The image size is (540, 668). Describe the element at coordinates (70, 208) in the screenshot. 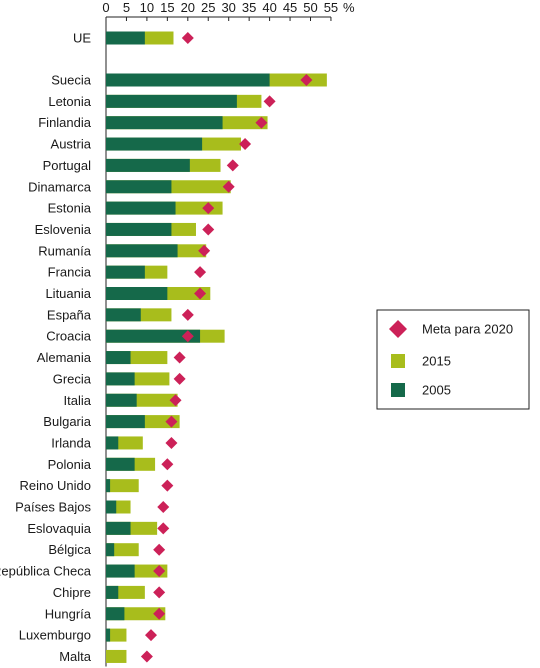

I see `category-label: Estonia` at that location.